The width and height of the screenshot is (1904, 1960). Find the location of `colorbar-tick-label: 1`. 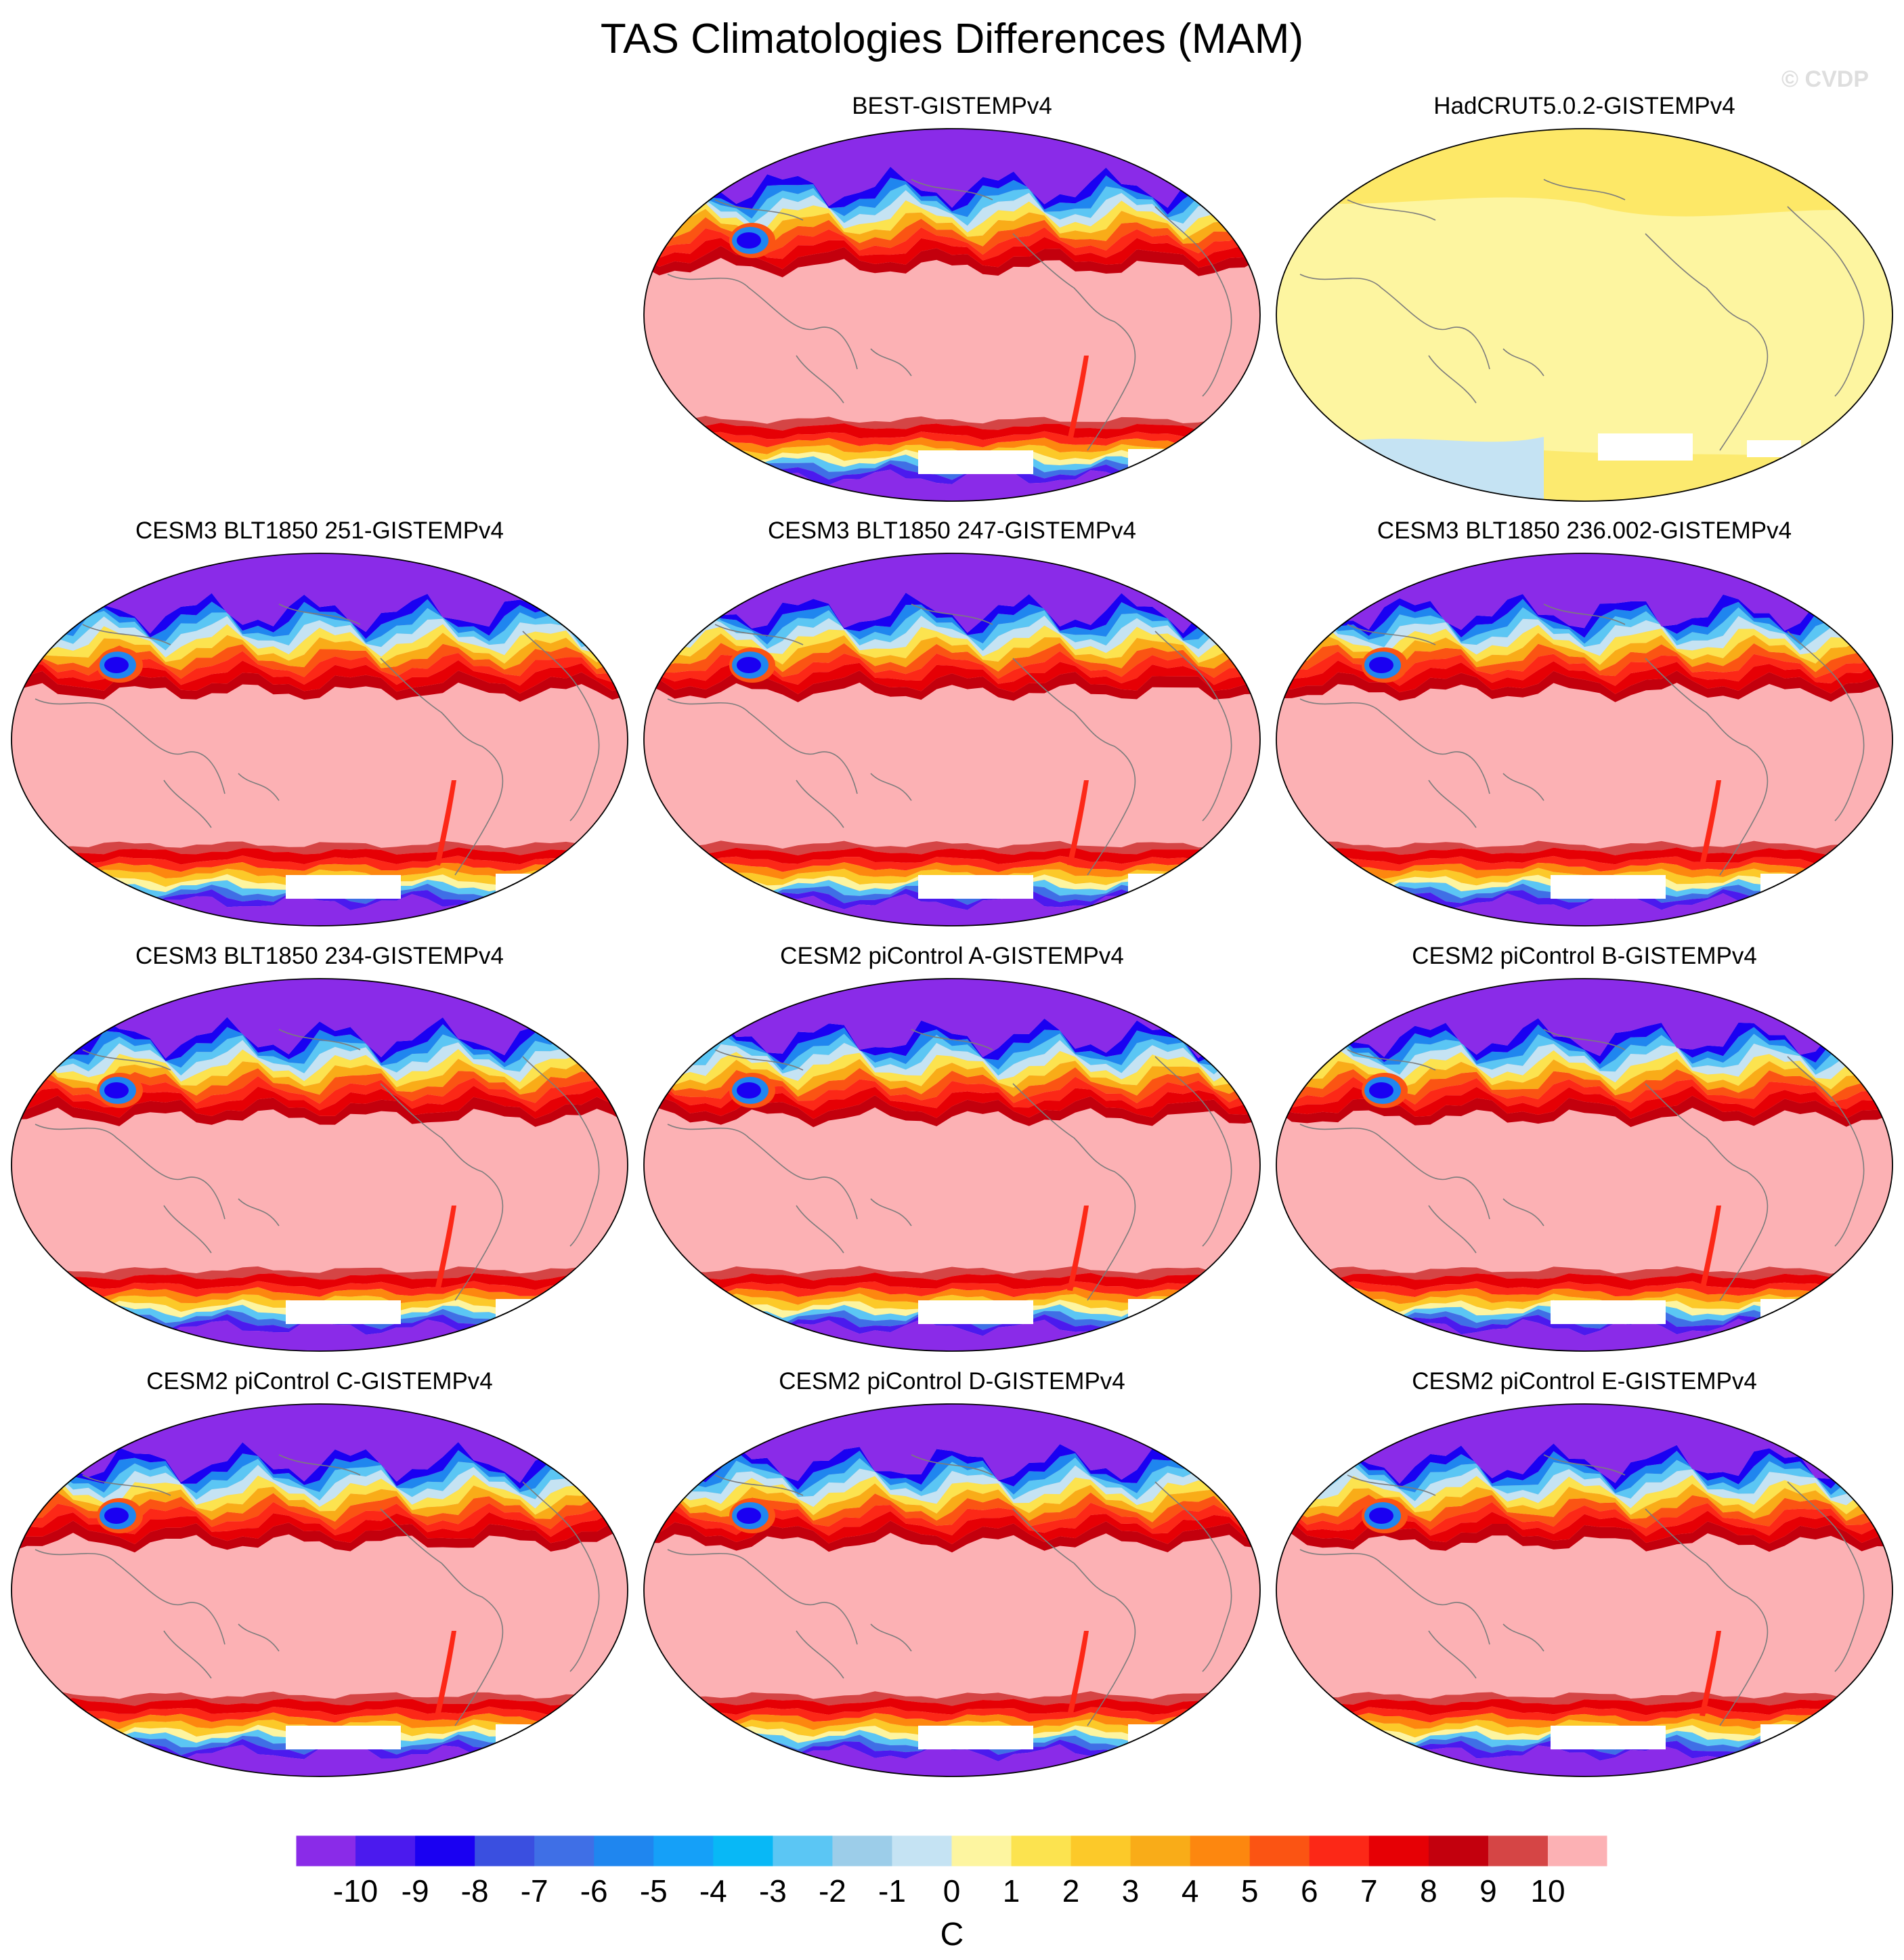

colorbar-tick-label: 1 is located at coordinates (1012, 1891).